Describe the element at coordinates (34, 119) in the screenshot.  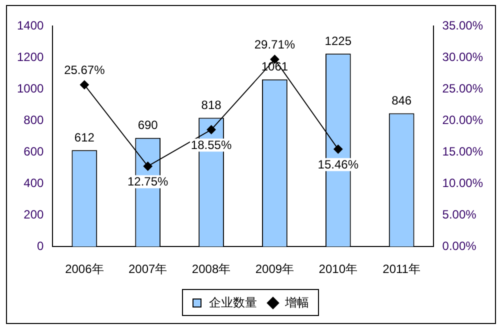
I see `y-tick-label: 800` at that location.